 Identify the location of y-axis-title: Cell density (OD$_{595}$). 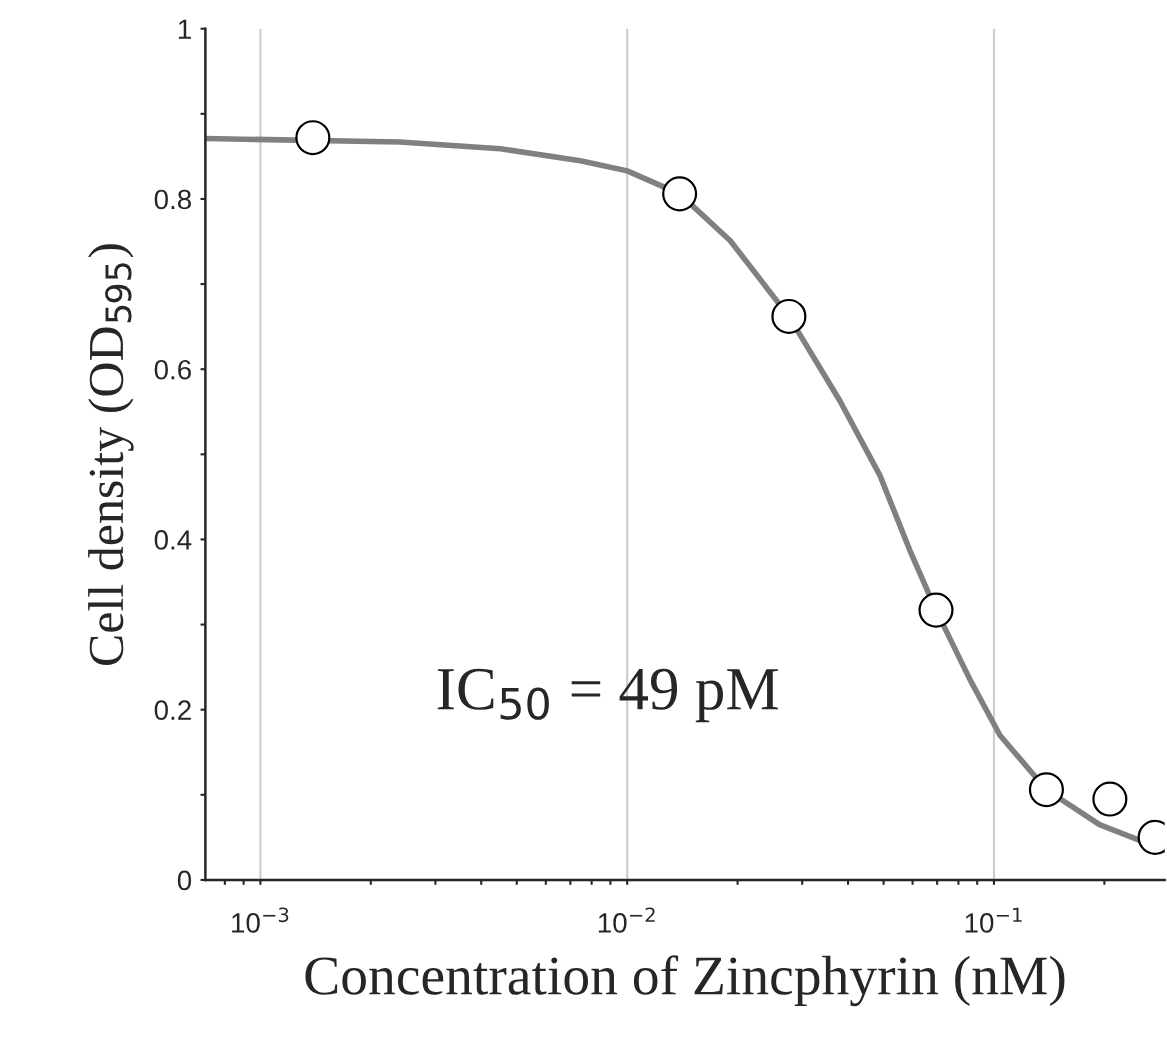
(111, 455).